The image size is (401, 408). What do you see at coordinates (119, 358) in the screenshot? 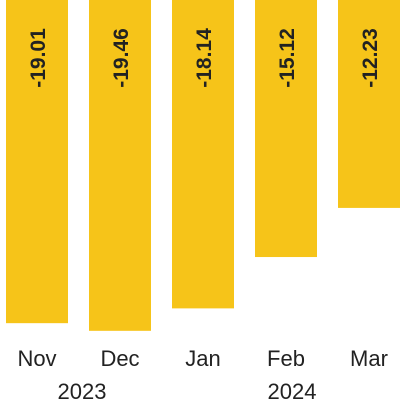
I see `category-label-dec: Dec` at bounding box center [119, 358].